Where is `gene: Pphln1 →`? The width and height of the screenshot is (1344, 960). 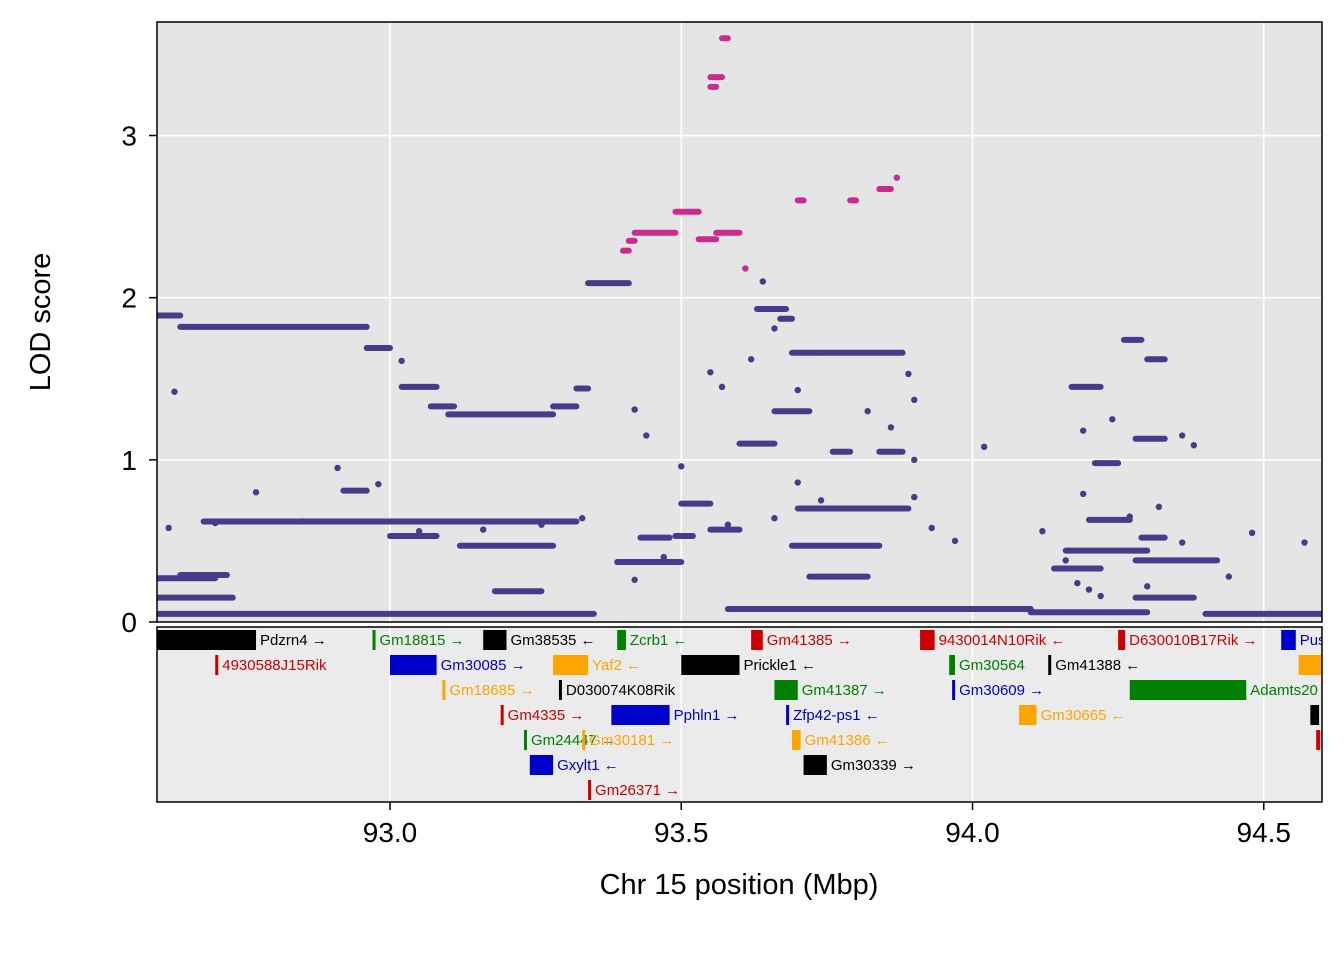 gene: Pphln1 → is located at coordinates (675, 715).